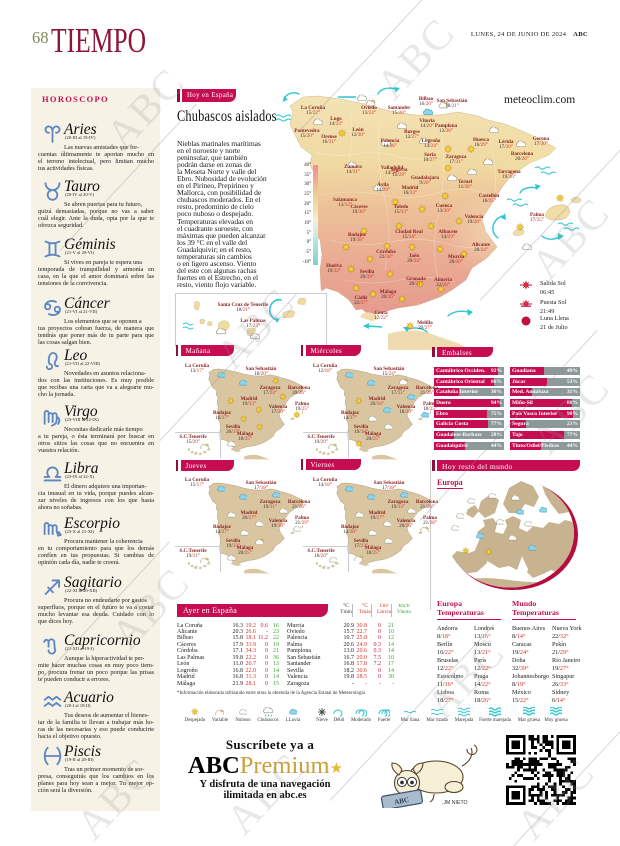  I want to click on svg-text: ABC, so click(402, 801).